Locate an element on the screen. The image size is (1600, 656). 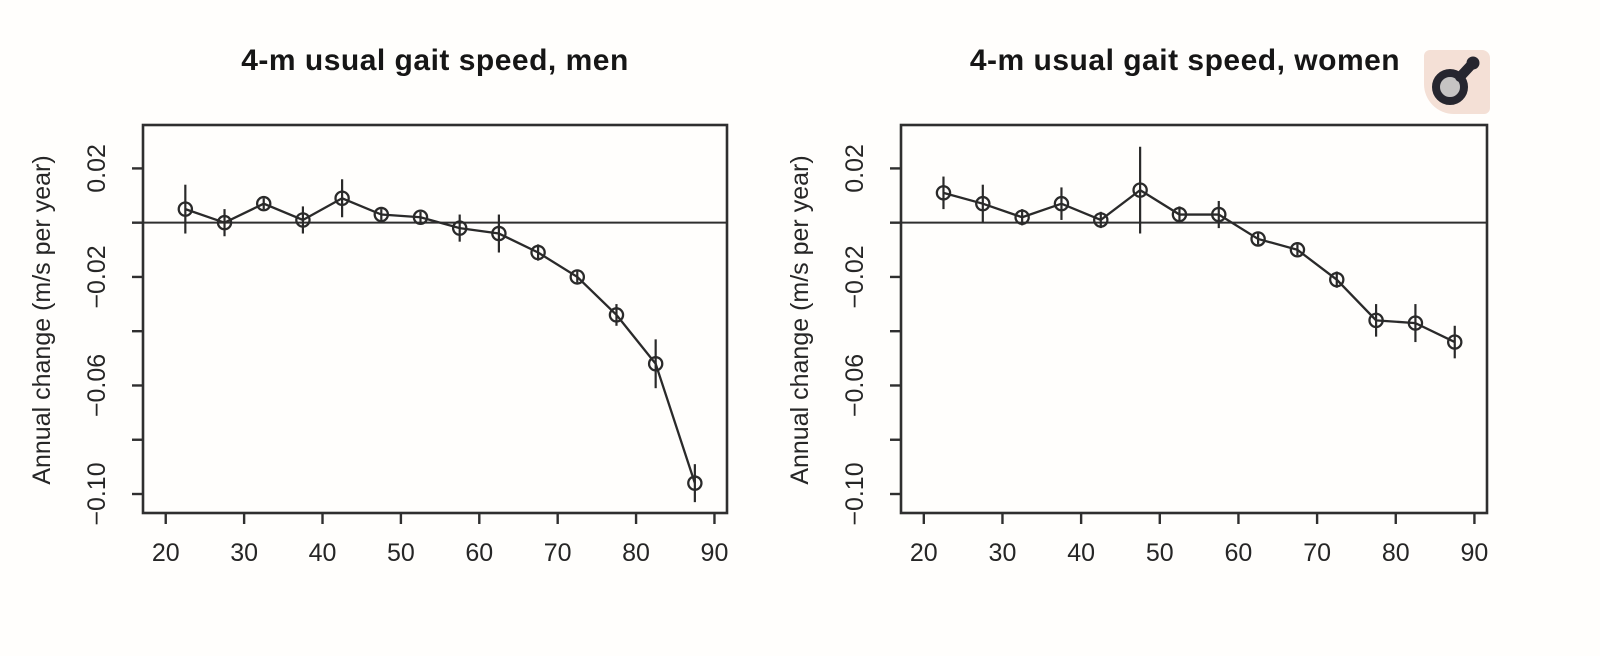
chart-title-men: 4-m usual gait speed, men is located at coordinates (435, 60).